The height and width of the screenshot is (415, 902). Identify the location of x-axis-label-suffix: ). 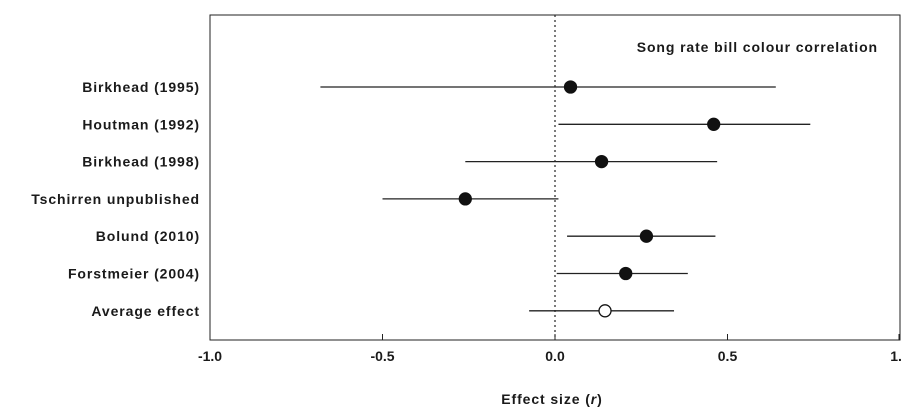
(600, 399).